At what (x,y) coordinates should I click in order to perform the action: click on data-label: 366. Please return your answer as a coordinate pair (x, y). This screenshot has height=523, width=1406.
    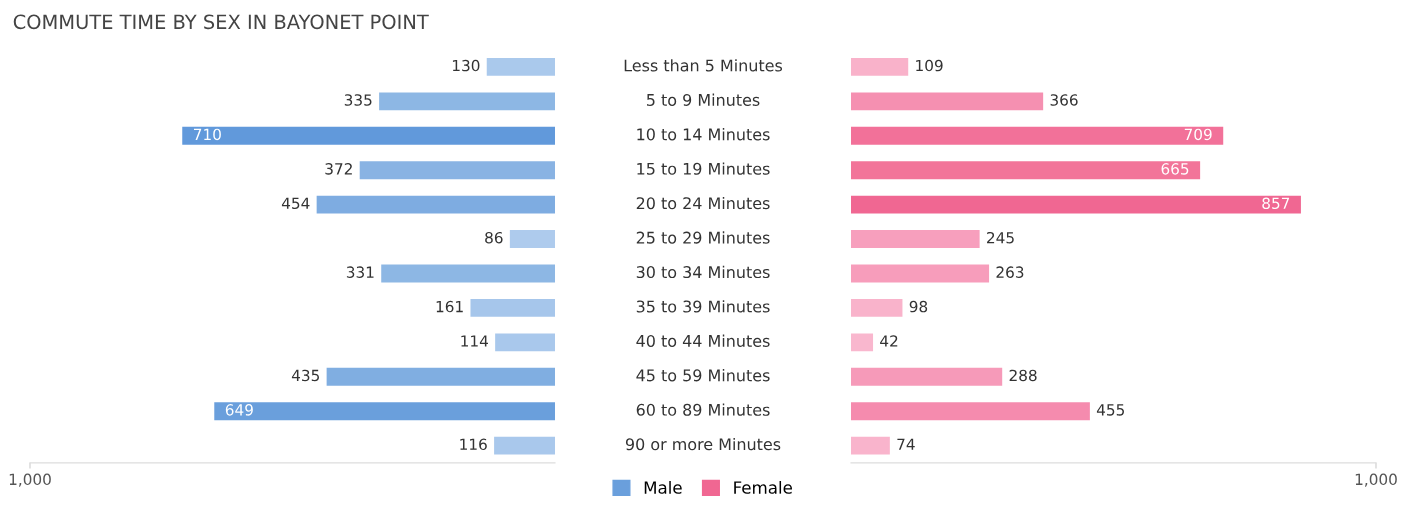
    Looking at the image, I should click on (1064, 100).